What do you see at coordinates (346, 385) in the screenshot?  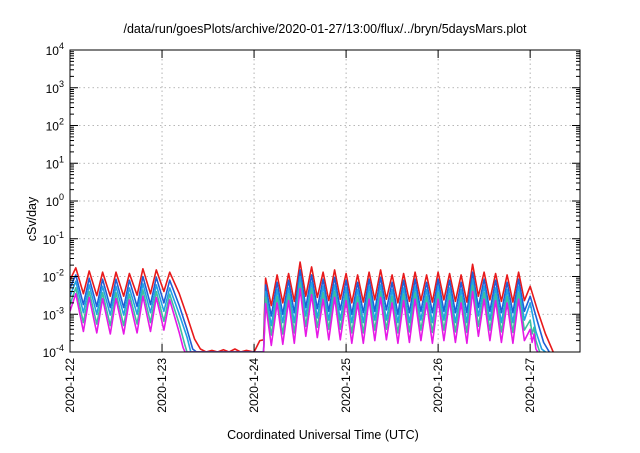 I see `x-tick-label: 2020-1-25` at bounding box center [346, 385].